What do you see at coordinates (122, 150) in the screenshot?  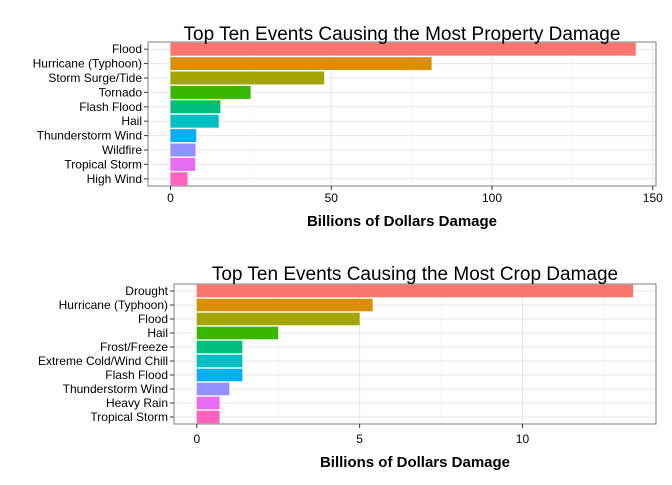 I see `y-tick-label: Wildfire` at bounding box center [122, 150].